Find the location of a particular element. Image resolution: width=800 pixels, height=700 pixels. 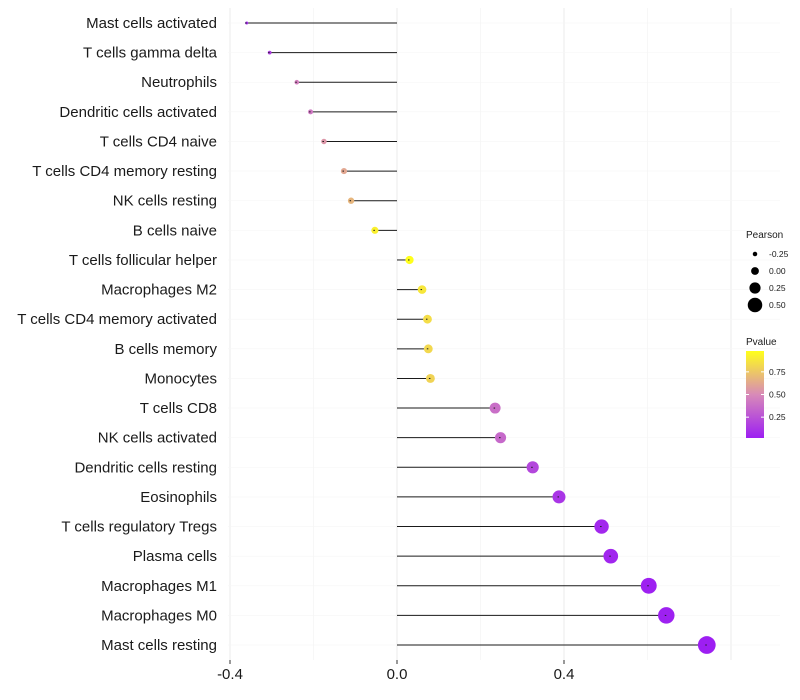

category-label: NK cells activated is located at coordinates (157, 438).